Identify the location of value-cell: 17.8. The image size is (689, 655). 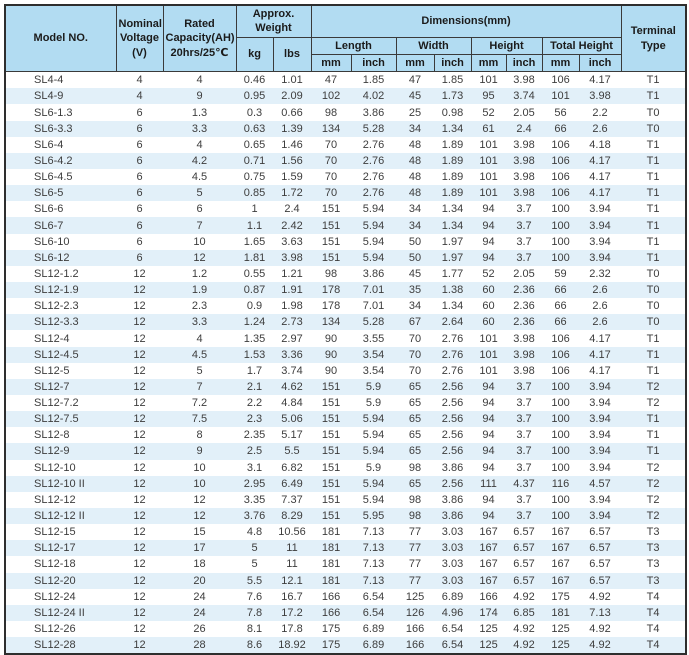
(292, 629).